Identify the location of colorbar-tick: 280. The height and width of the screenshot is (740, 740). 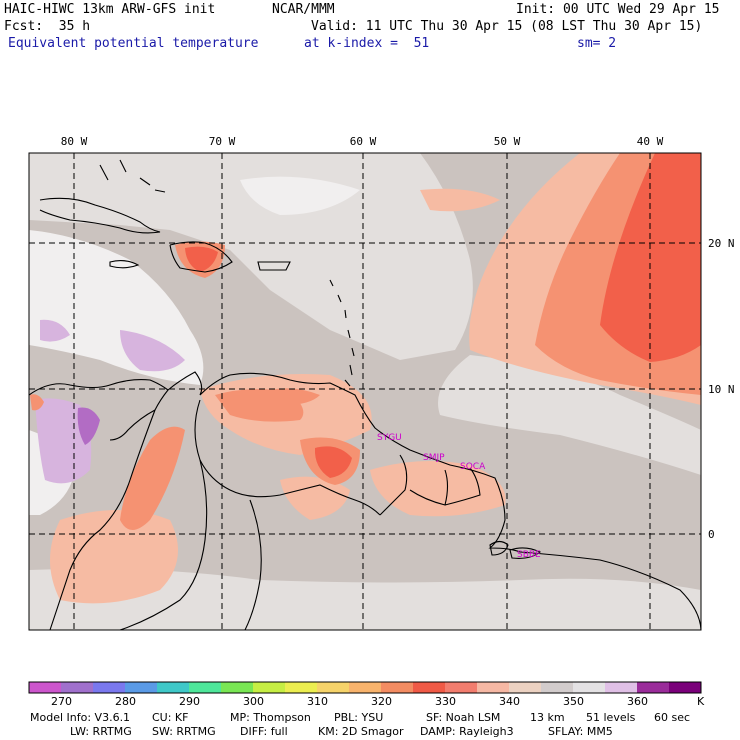
(125, 701).